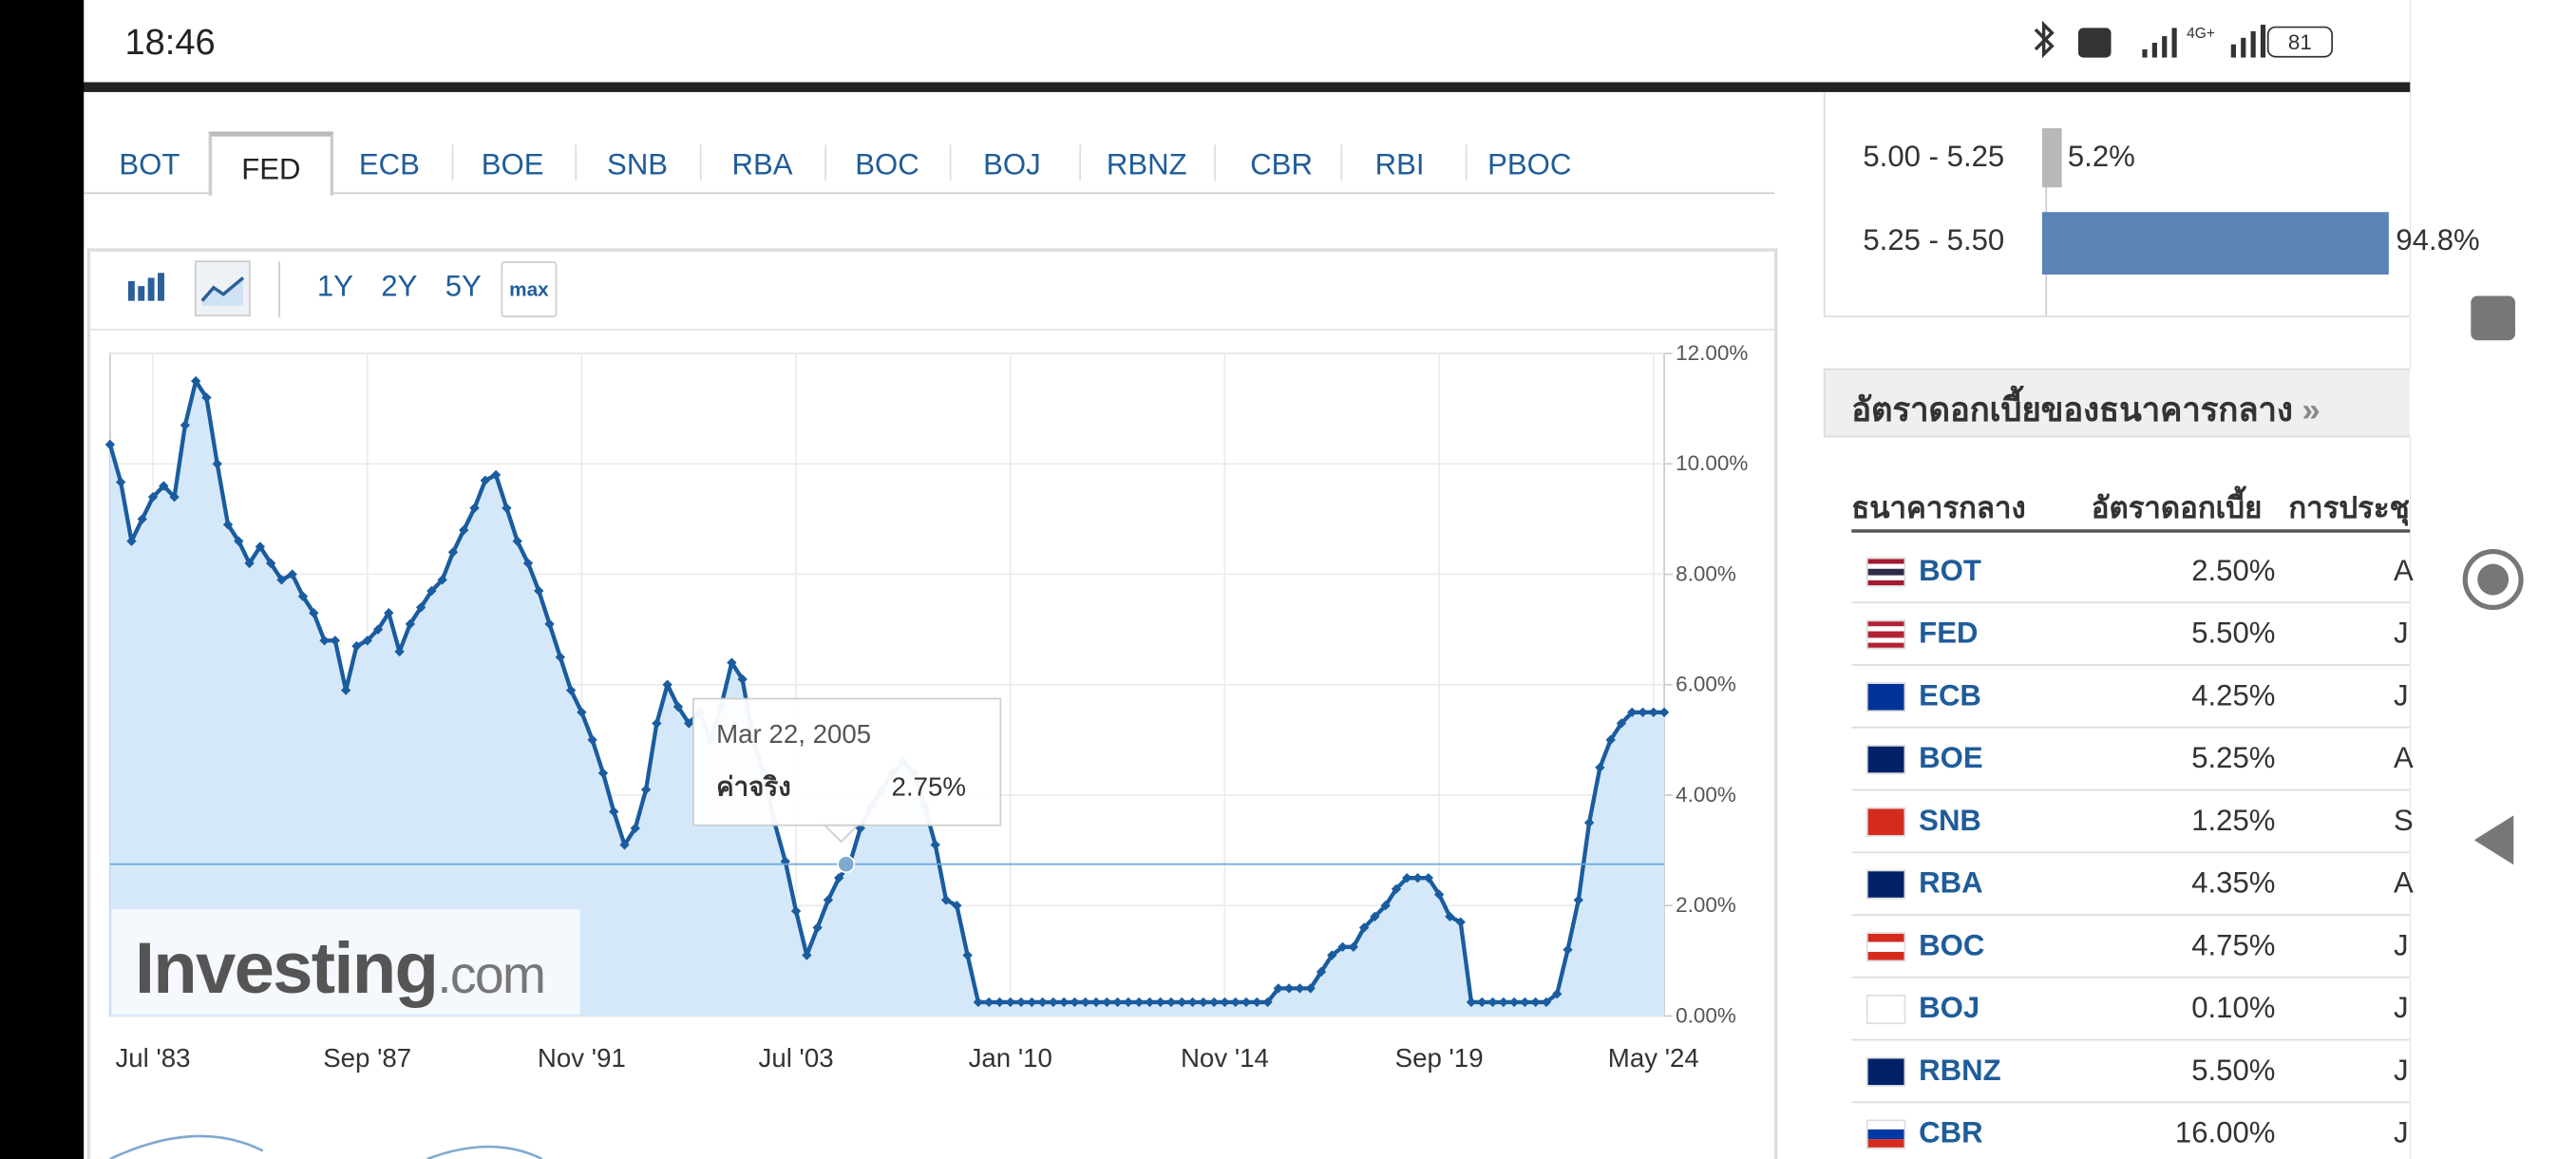 The width and height of the screenshot is (2576, 1159). What do you see at coordinates (286, 968) in the screenshot?
I see `watermark-brand: Investing` at bounding box center [286, 968].